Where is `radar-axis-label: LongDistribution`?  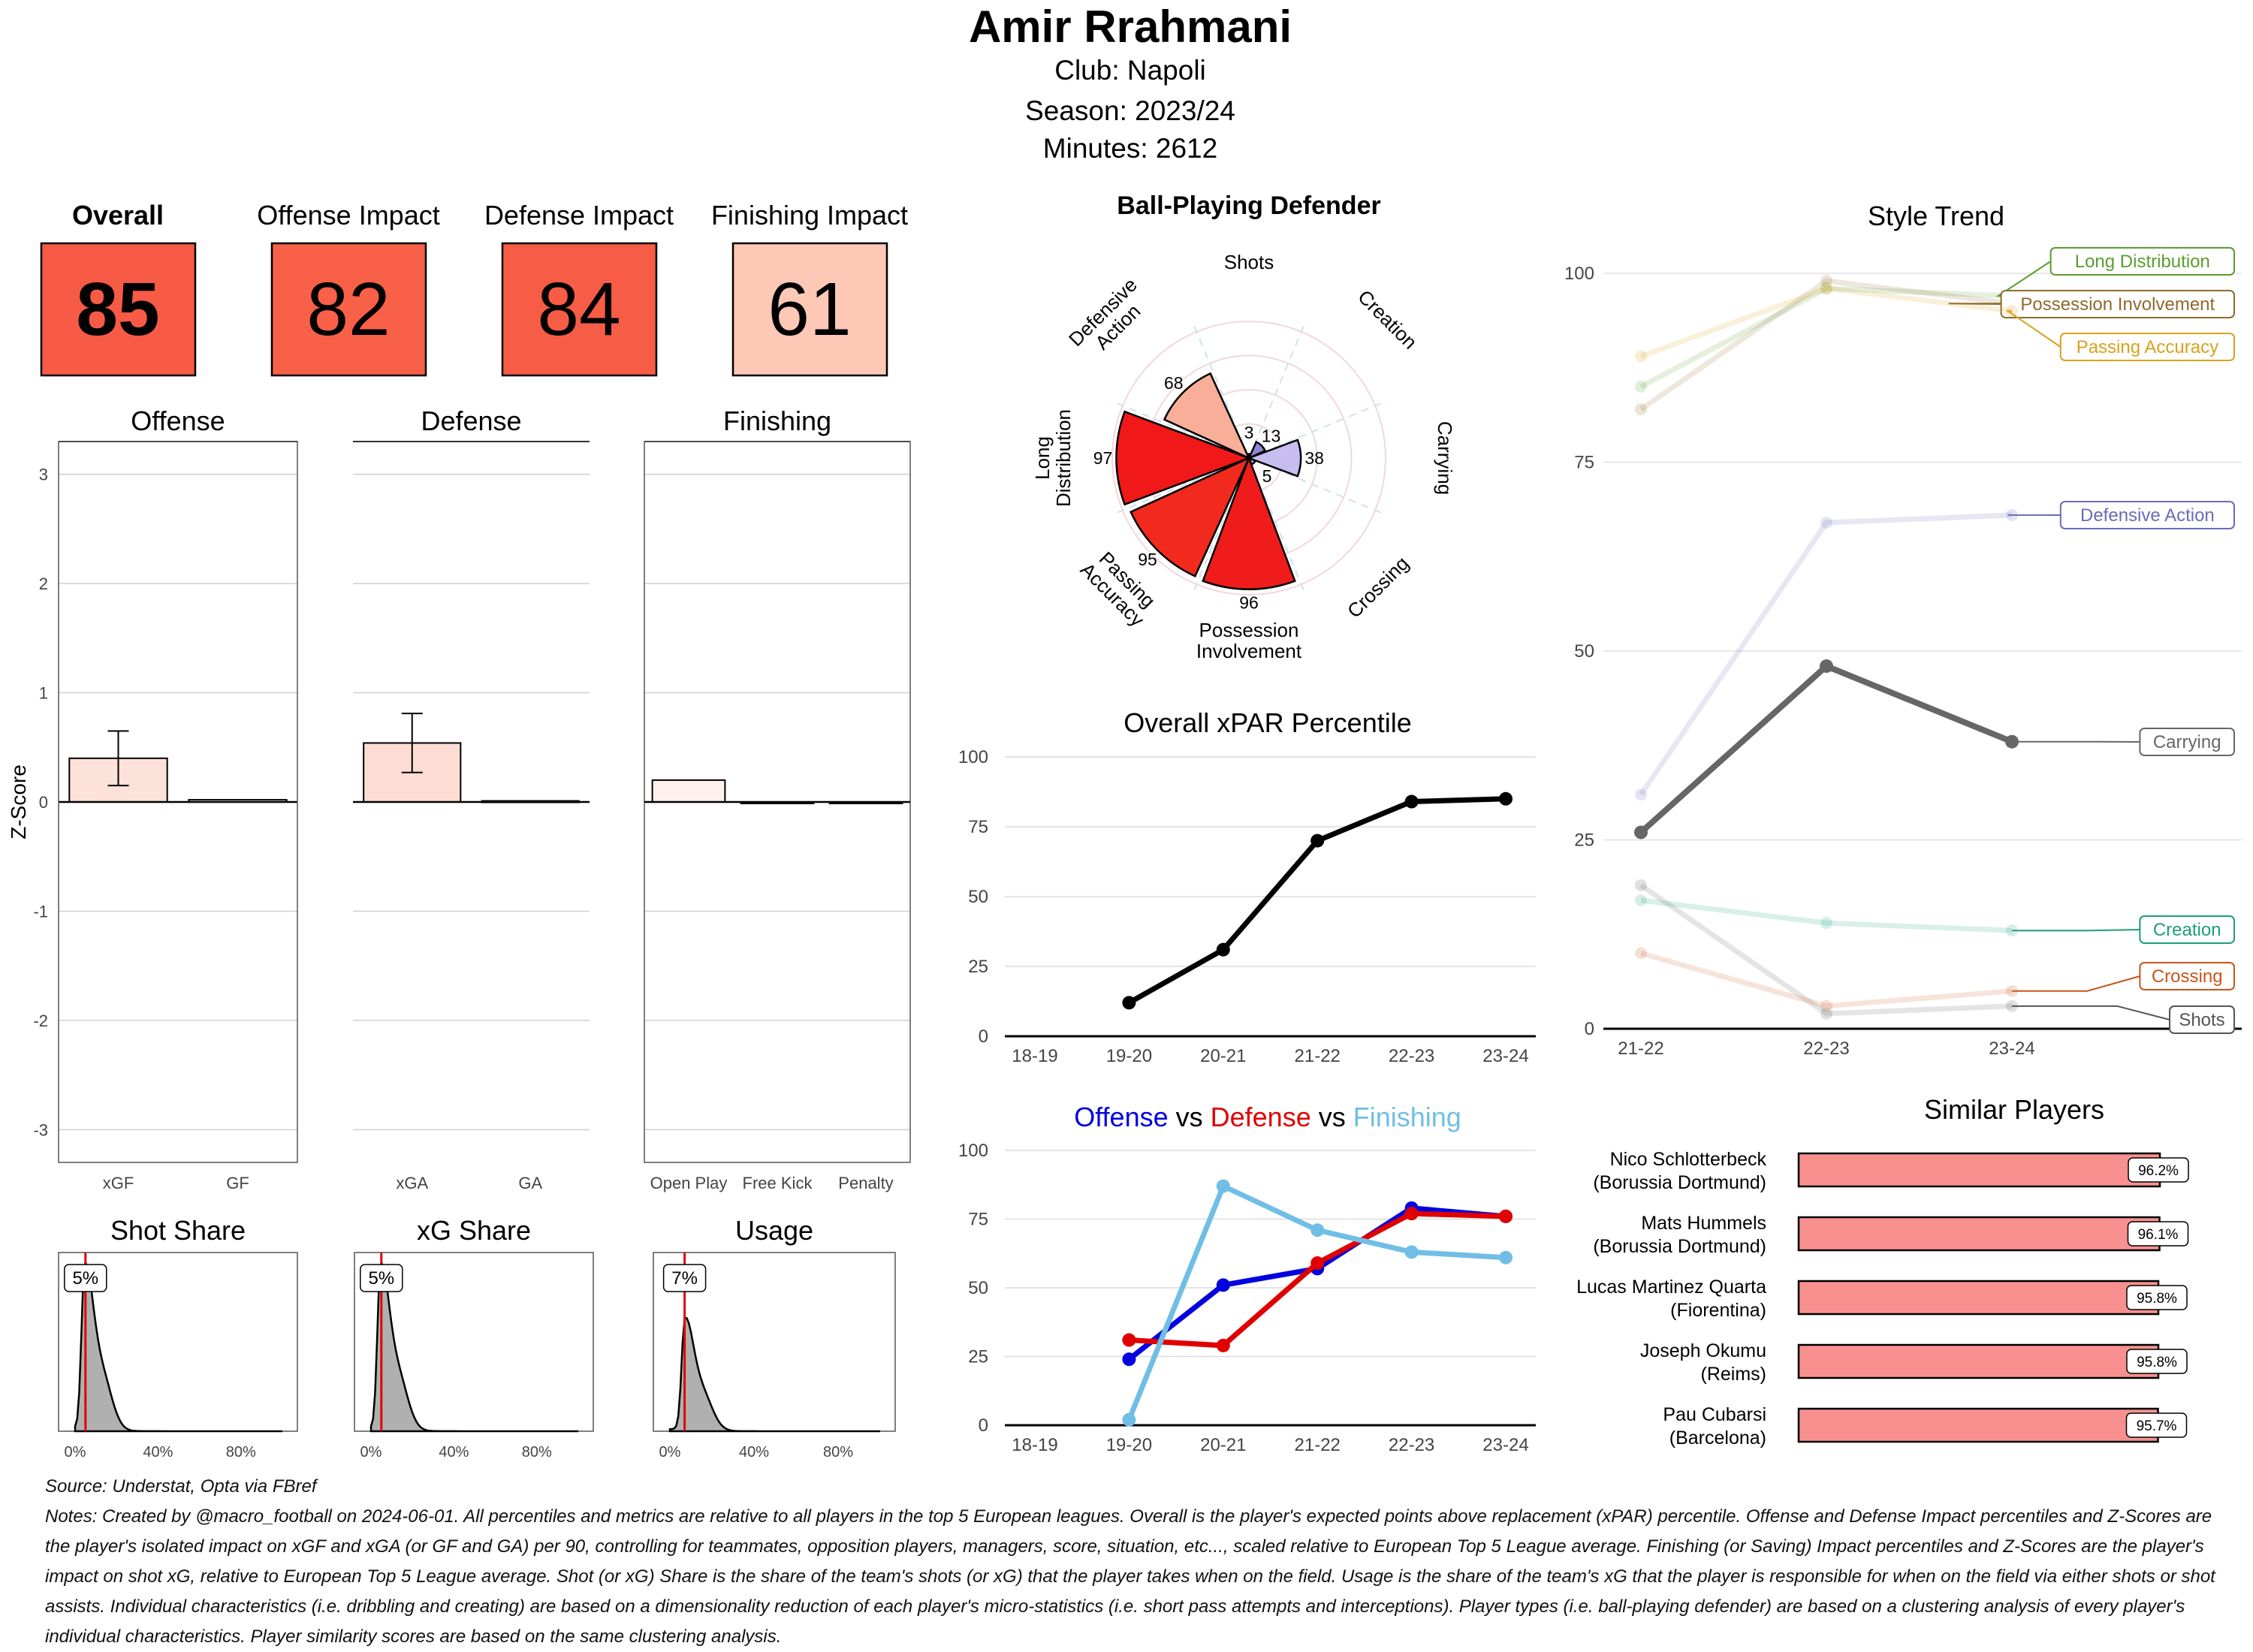 radar-axis-label: LongDistribution is located at coordinates (1053, 458).